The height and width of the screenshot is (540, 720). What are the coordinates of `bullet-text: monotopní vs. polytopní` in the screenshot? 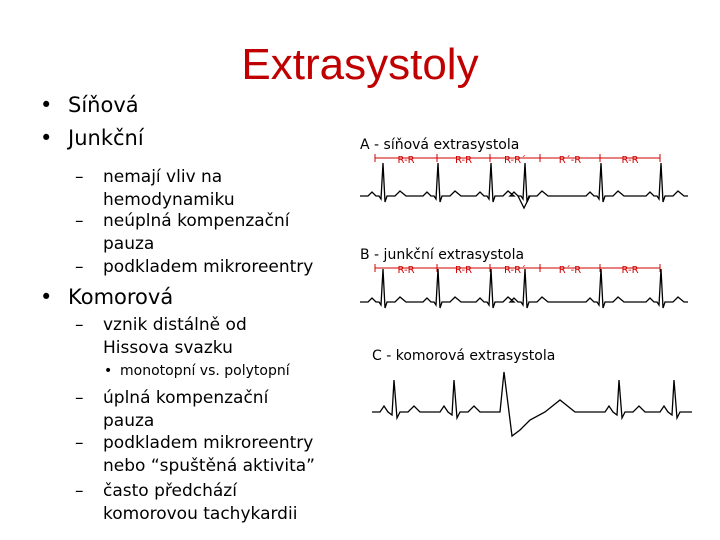 It's located at (205, 371).